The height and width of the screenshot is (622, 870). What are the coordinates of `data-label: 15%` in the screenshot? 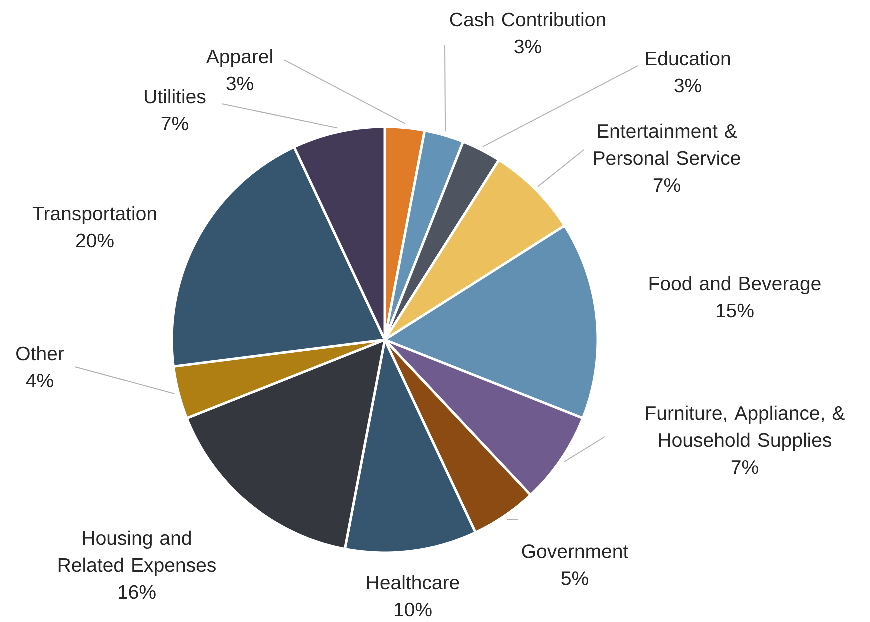 It's located at (735, 311).